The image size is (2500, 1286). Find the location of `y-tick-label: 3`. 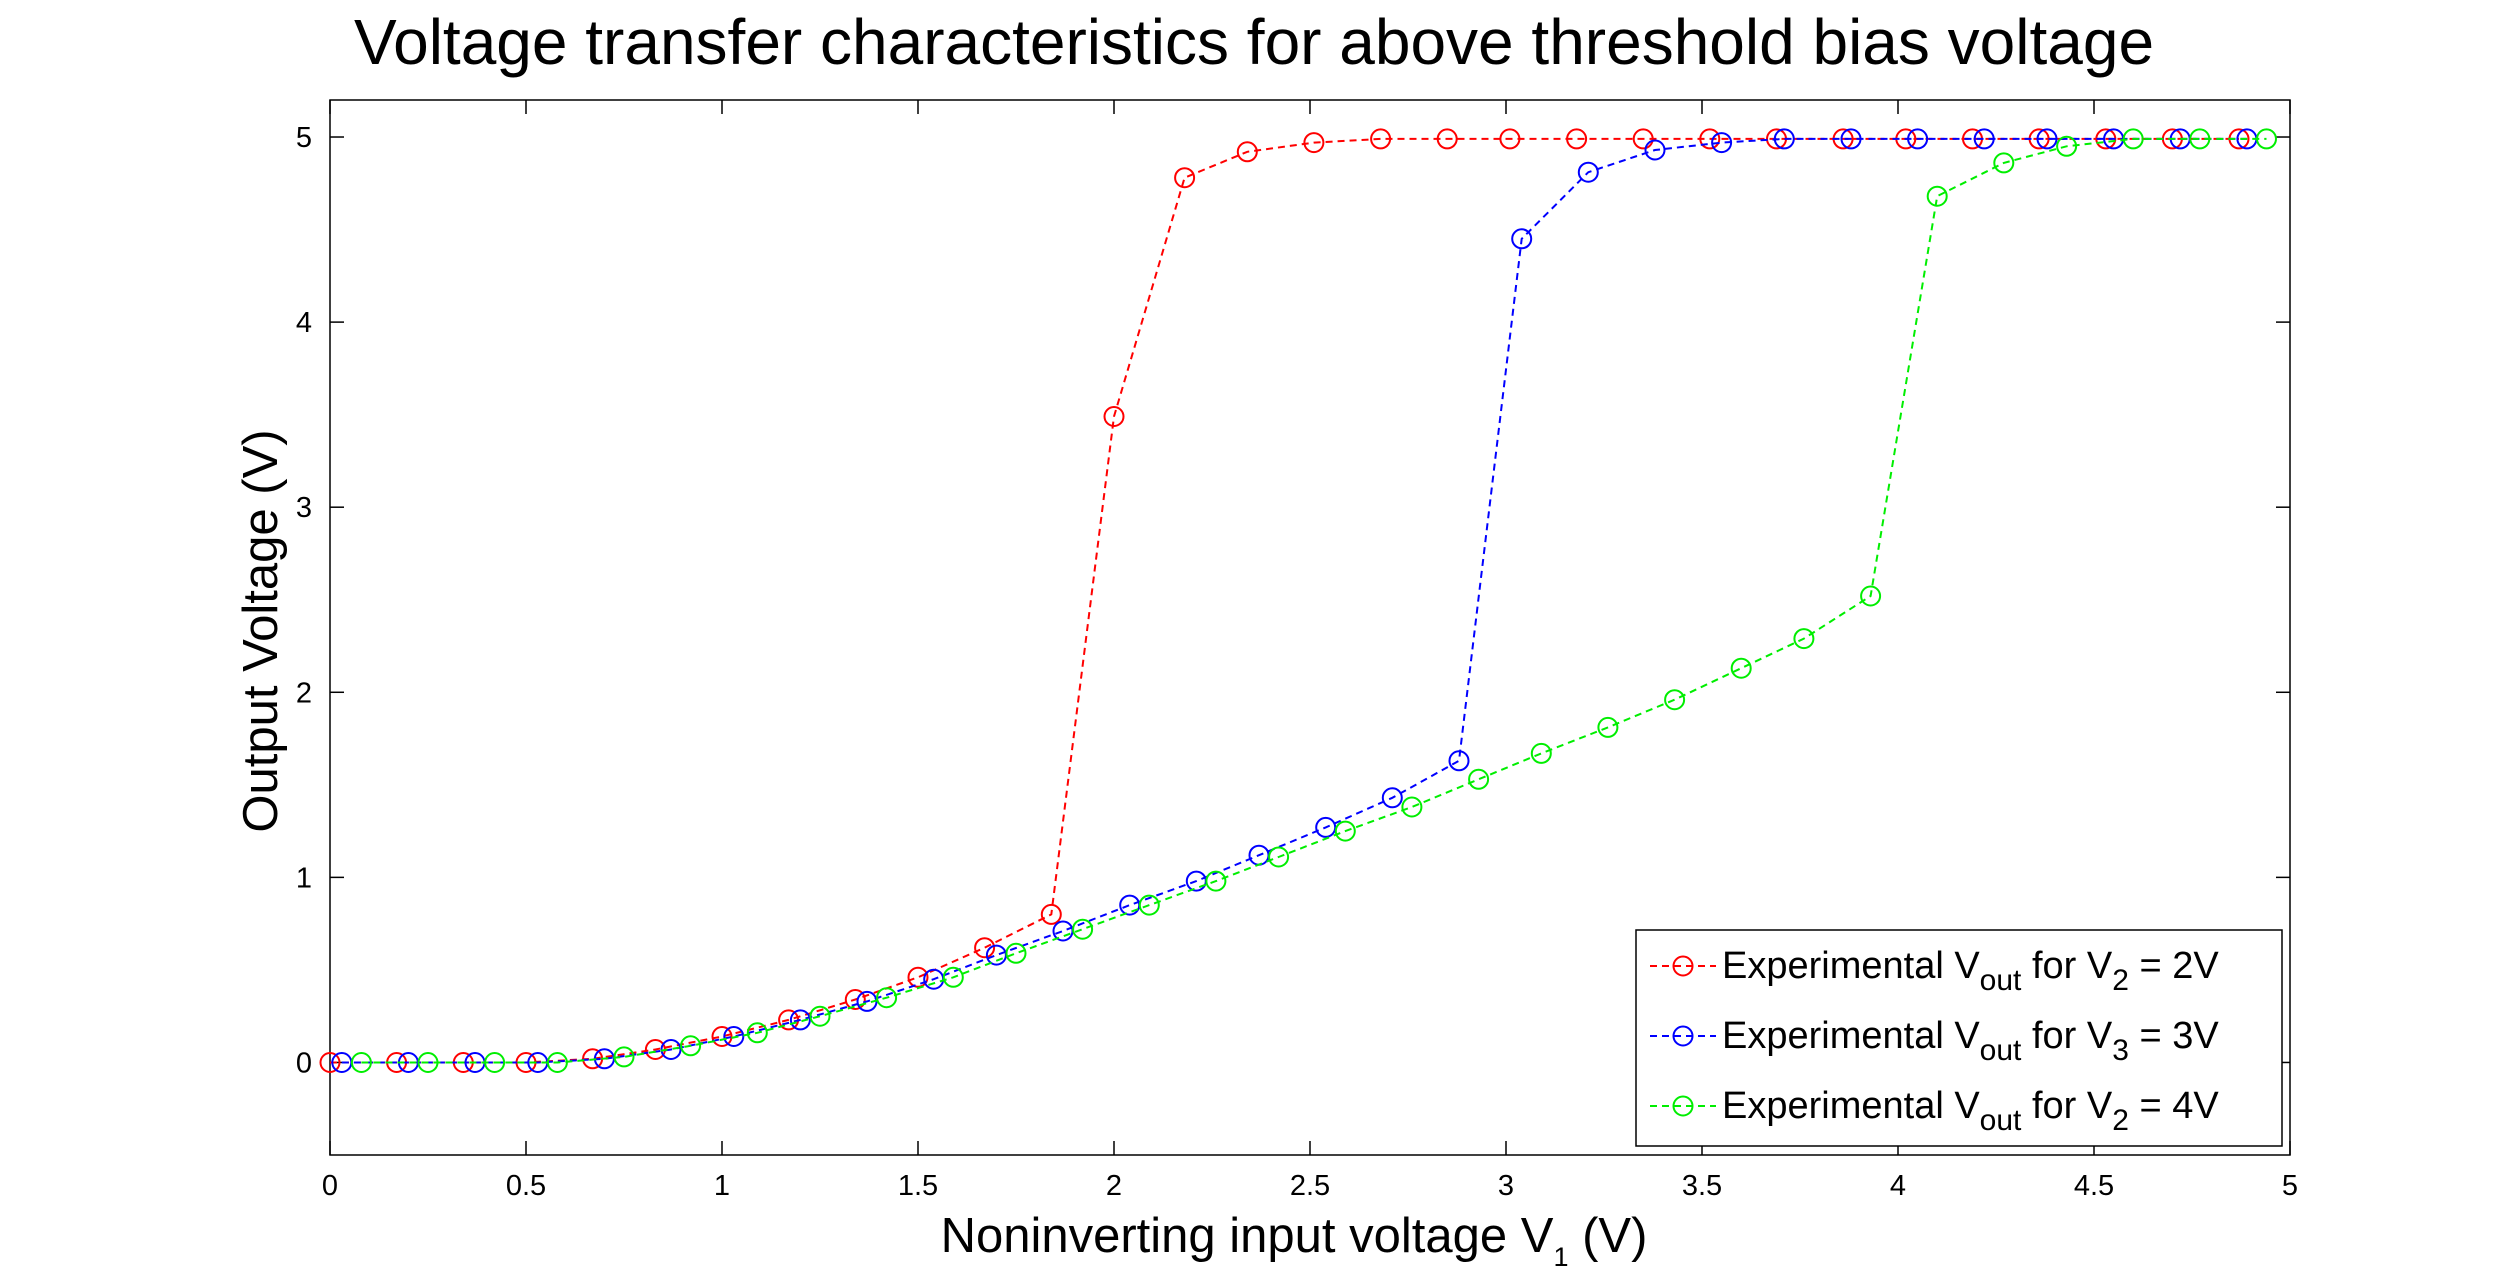

y-tick-label: 3 is located at coordinates (304, 508).